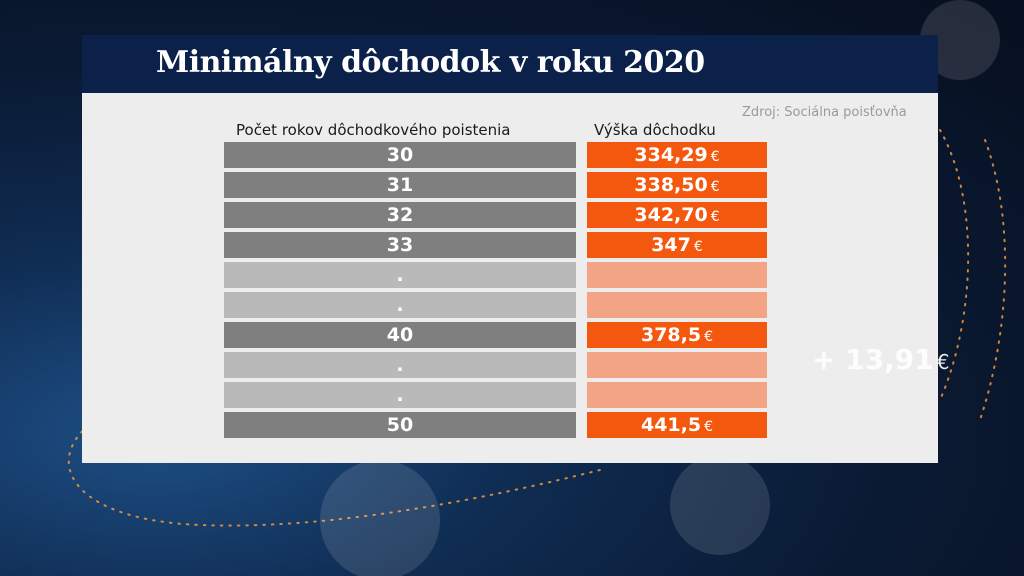  Describe the element at coordinates (430, 62) in the screenshot. I see `page-title: Minimálny dôchodok v roku 2020` at that location.